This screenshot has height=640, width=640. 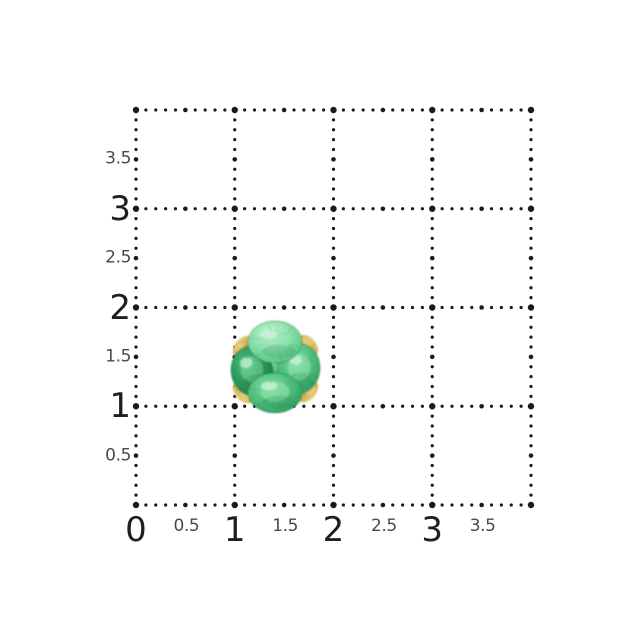 I want to click on emerald-stone-bottom, so click(x=275, y=393).